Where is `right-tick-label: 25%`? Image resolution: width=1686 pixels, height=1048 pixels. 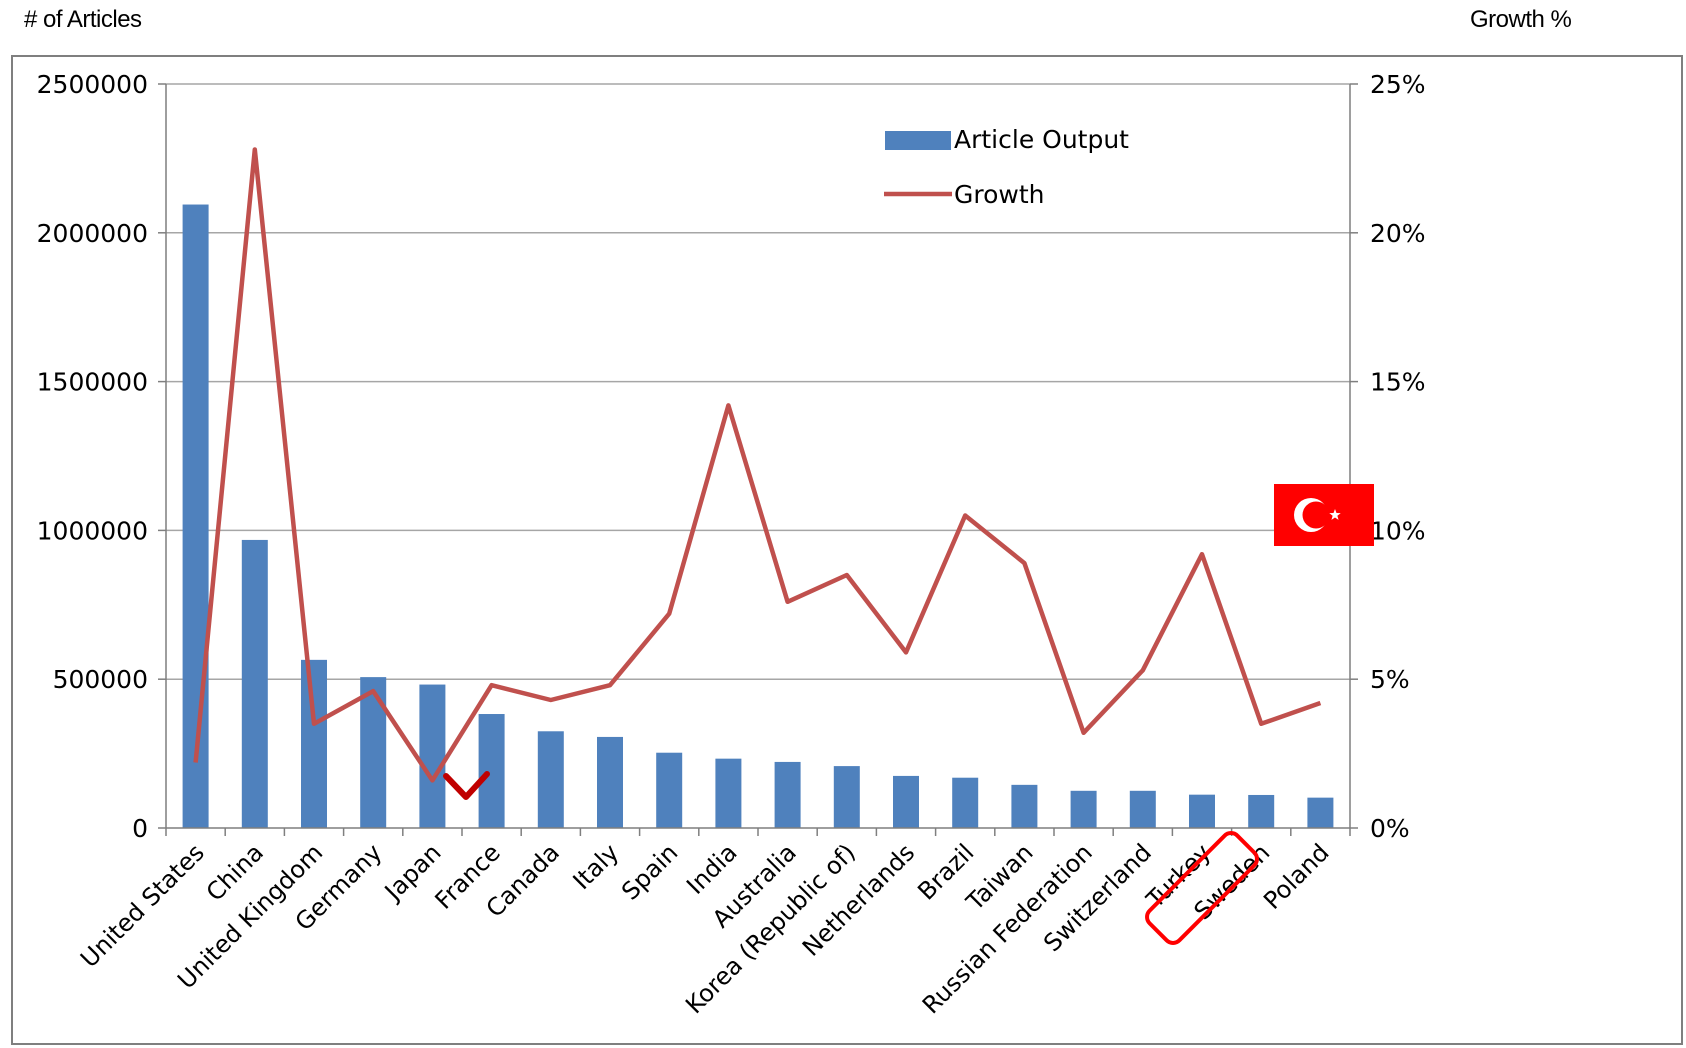 right-tick-label: 25% is located at coordinates (1398, 84).